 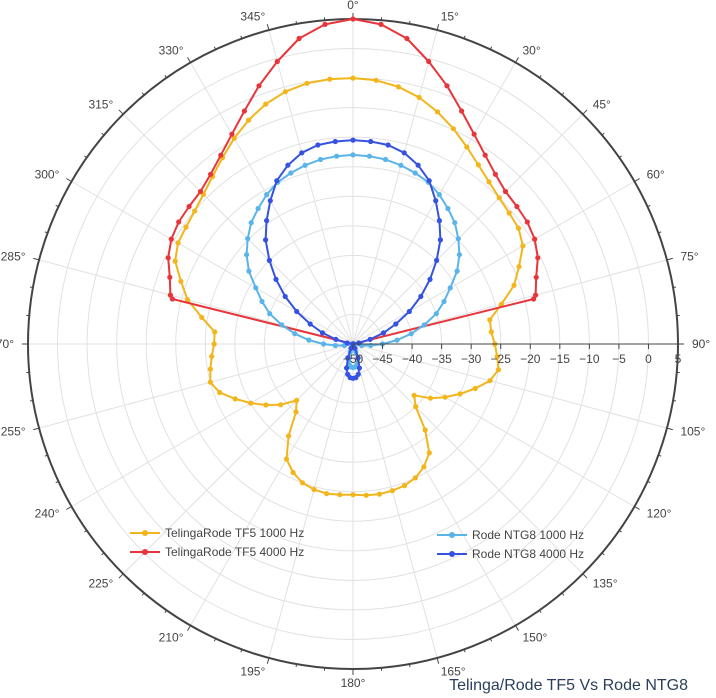 I want to click on radial-axis: −50 −45 −40 −35 −30 −25 −20 −15 −10 −5 0 5, so click(x=512, y=354).